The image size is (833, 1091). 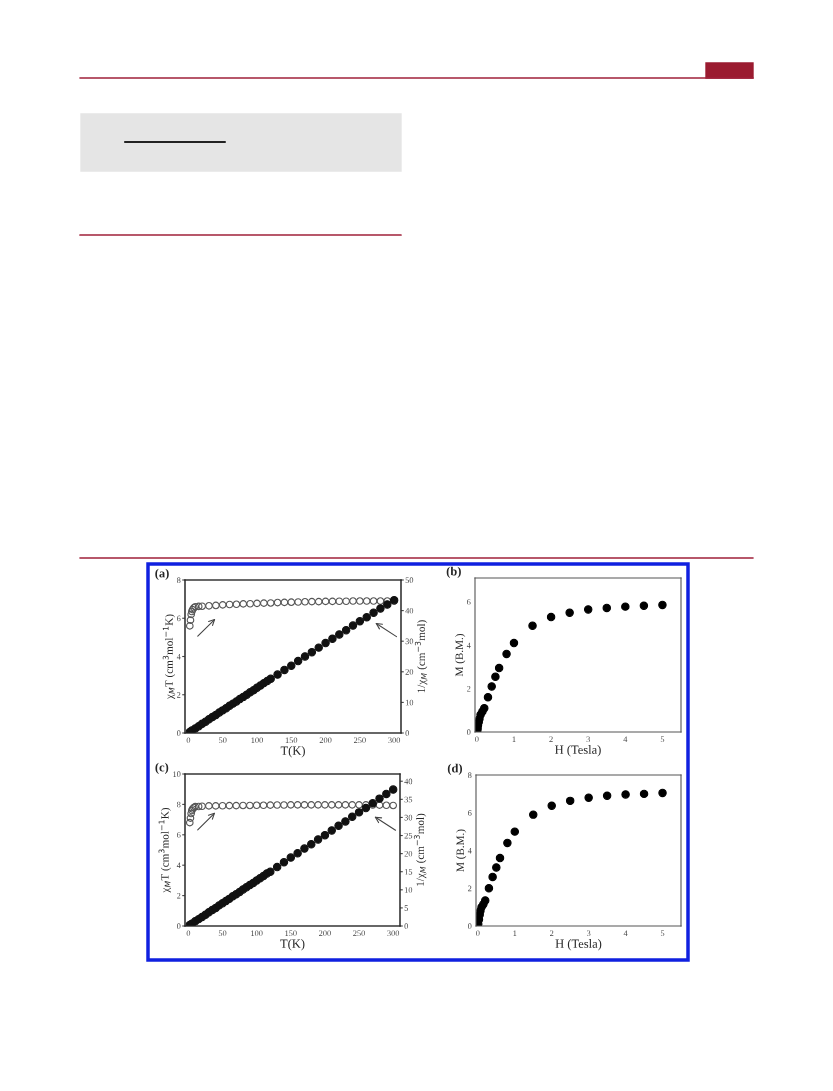 I want to click on text: (c), so click(x=162, y=768).